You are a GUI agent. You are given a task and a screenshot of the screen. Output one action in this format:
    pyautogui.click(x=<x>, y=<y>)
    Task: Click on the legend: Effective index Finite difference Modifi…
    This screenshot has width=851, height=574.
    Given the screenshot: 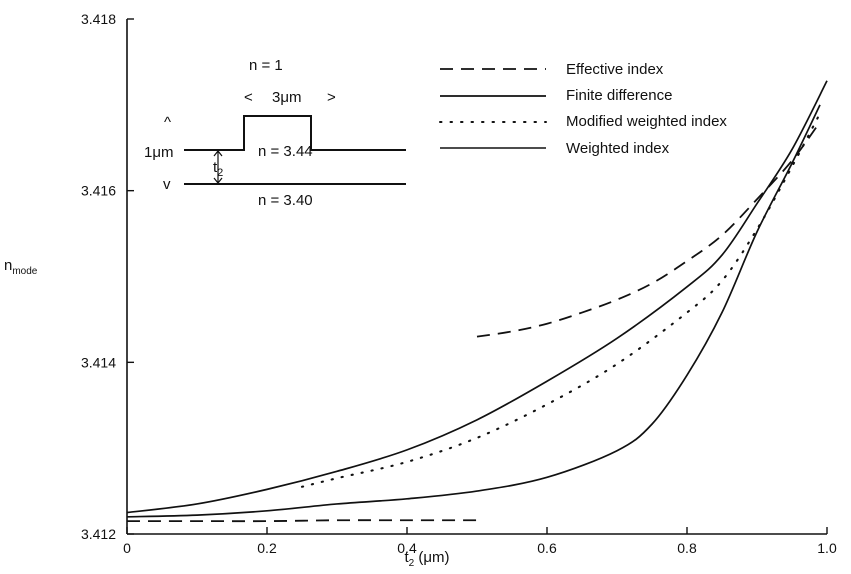 What is the action you would take?
    pyautogui.click(x=583, y=109)
    